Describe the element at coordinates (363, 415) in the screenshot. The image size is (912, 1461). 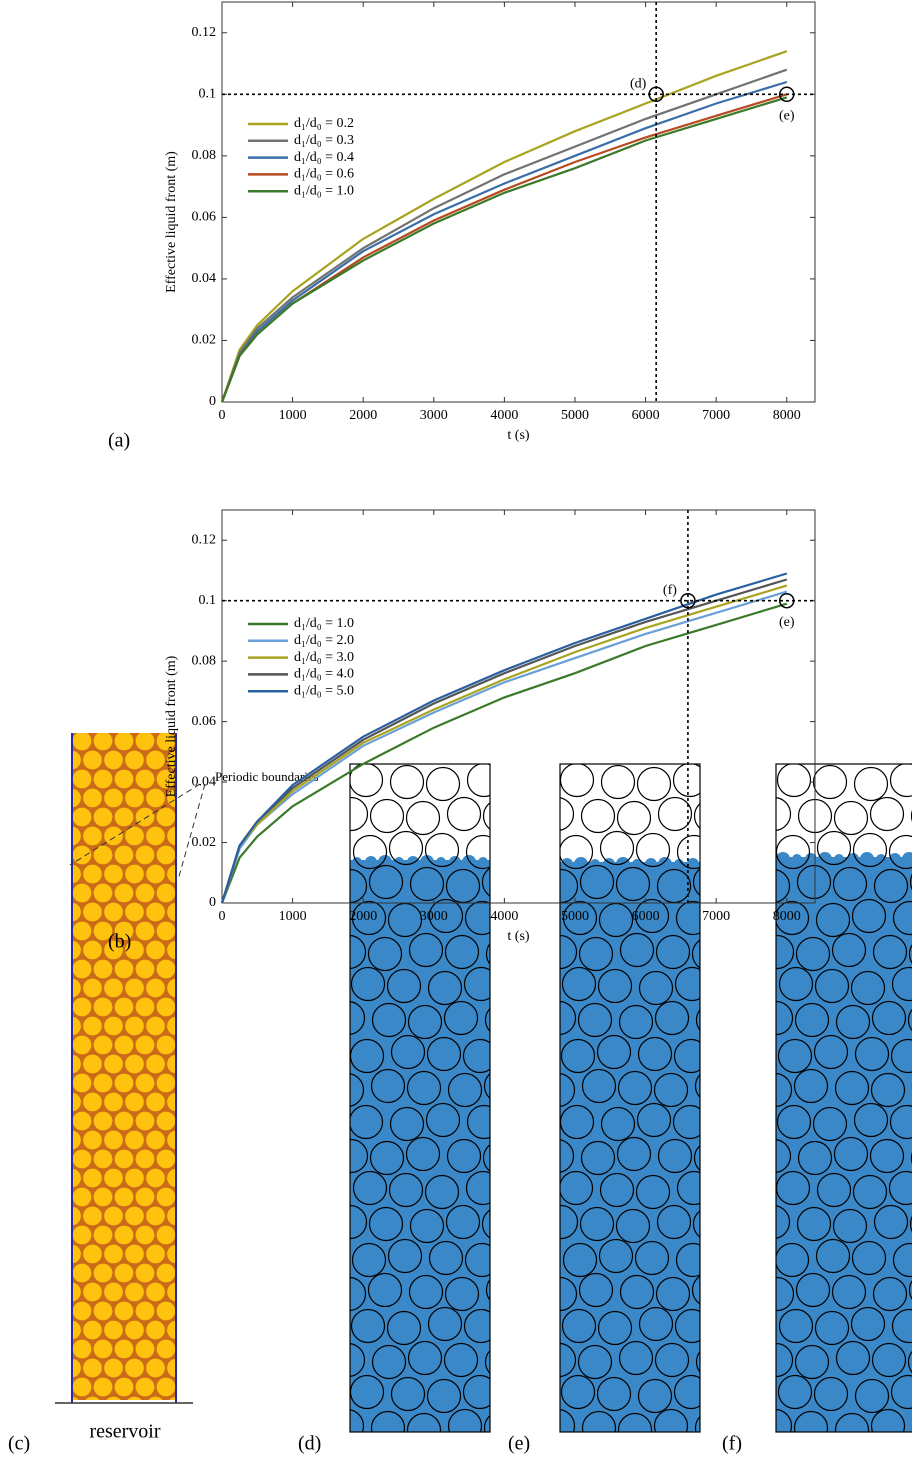
I see `x-tick-label: 2000` at that location.